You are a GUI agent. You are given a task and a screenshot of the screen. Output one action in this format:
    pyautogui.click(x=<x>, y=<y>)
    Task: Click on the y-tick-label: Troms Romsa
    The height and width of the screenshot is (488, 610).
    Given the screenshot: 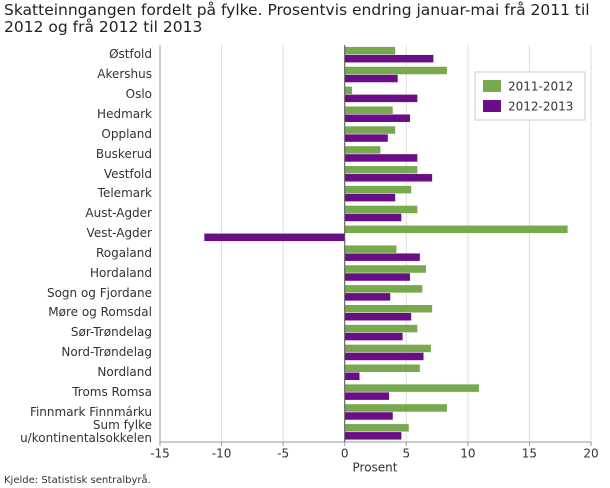 What is the action you would take?
    pyautogui.click(x=112, y=391)
    